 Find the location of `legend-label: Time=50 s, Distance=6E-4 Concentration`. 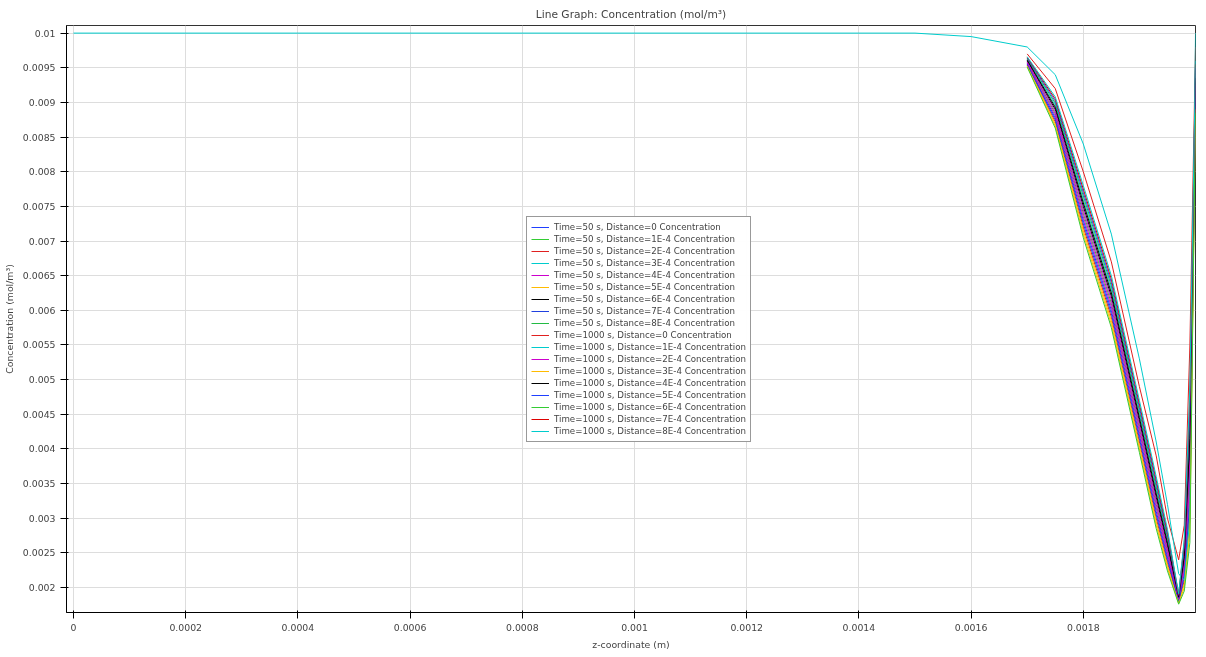

legend-label: Time=50 s, Distance=6E-4 Concentration is located at coordinates (644, 299).